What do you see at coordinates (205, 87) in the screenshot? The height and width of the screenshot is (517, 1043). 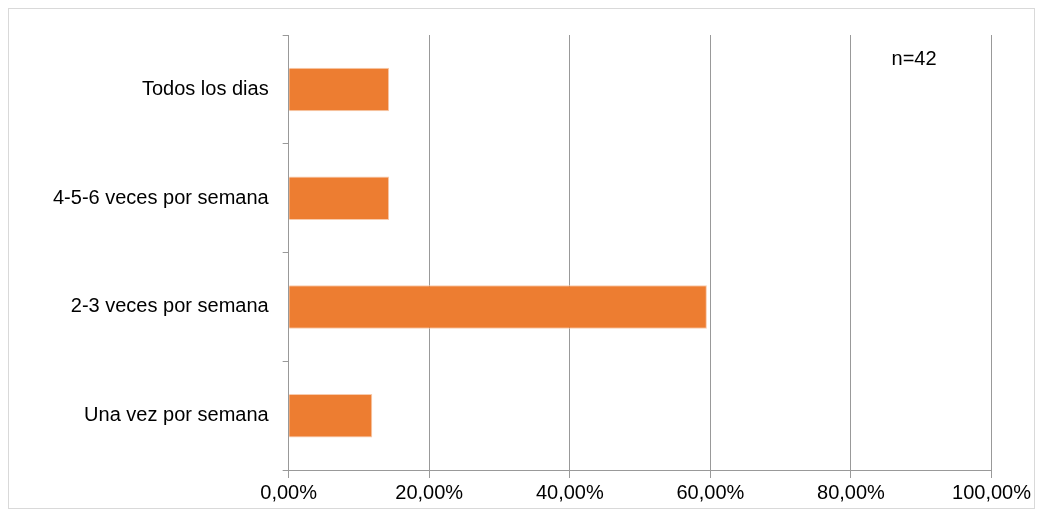 I see `y-tick-label: Todos los dias` at bounding box center [205, 87].